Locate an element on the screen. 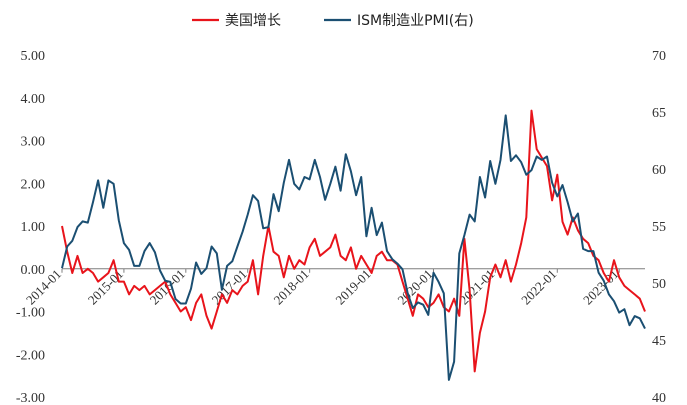  legend: 美国增长 ISM制造业PMI(右) is located at coordinates (333, 21).